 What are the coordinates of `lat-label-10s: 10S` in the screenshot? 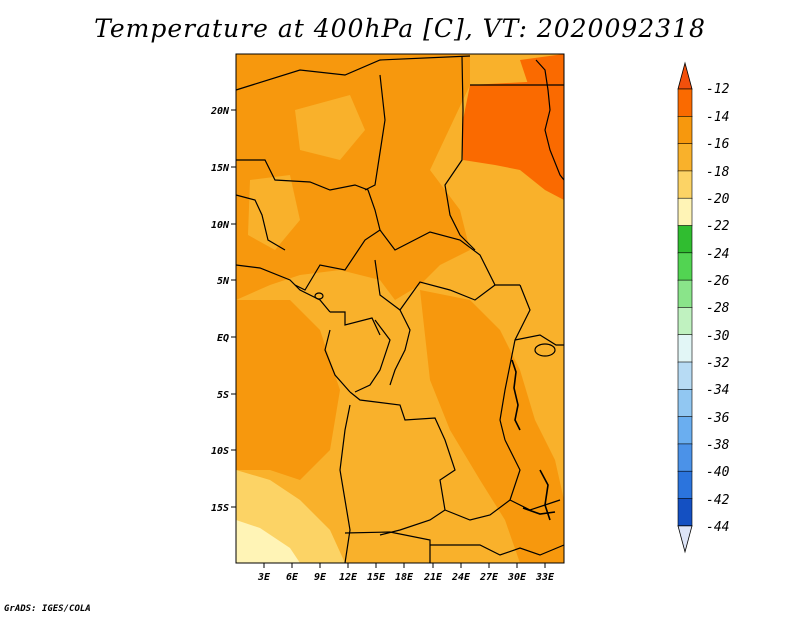 It's located at (220, 451).